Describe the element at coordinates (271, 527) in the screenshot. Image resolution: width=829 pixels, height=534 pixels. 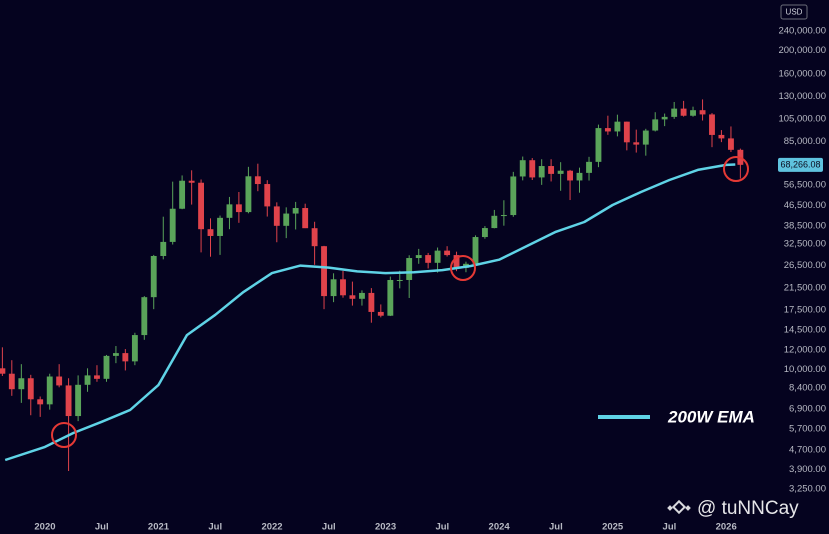
I see `x-tick-label: 2022` at that location.